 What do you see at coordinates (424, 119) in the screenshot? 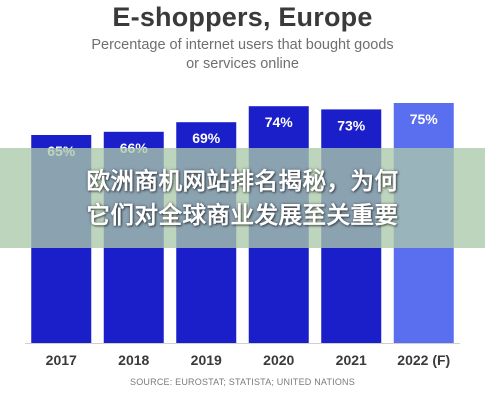
I see `data-label-2022 (F): 75%` at bounding box center [424, 119].